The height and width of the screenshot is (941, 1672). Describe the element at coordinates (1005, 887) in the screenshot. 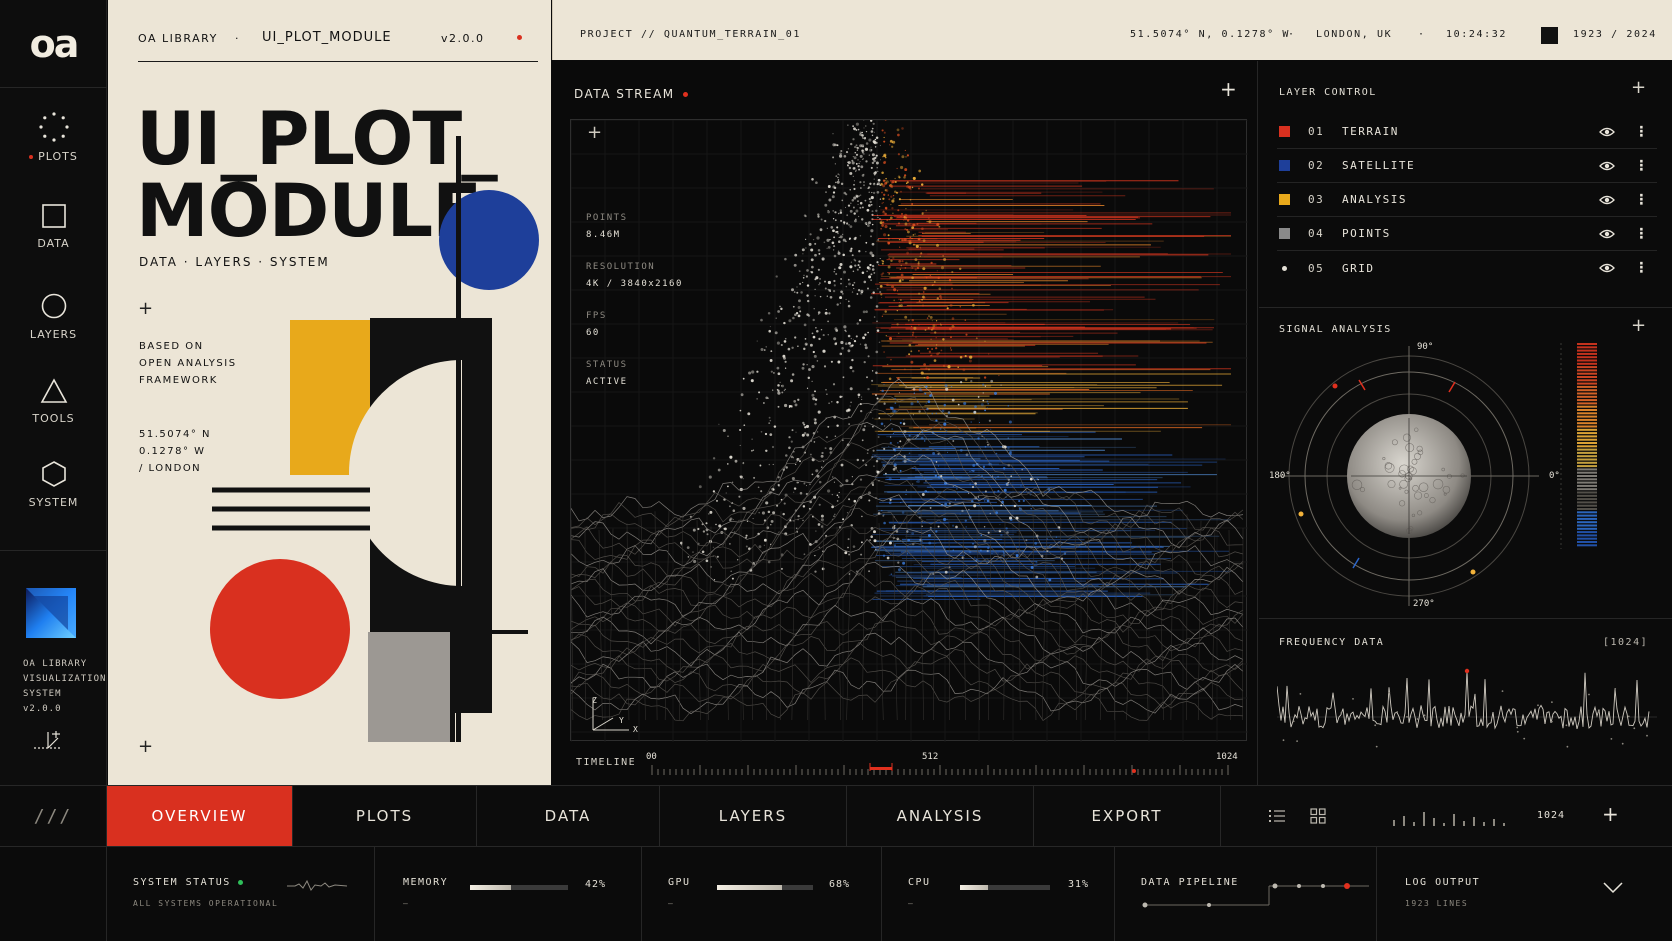

I see `cpu-bar` at that location.